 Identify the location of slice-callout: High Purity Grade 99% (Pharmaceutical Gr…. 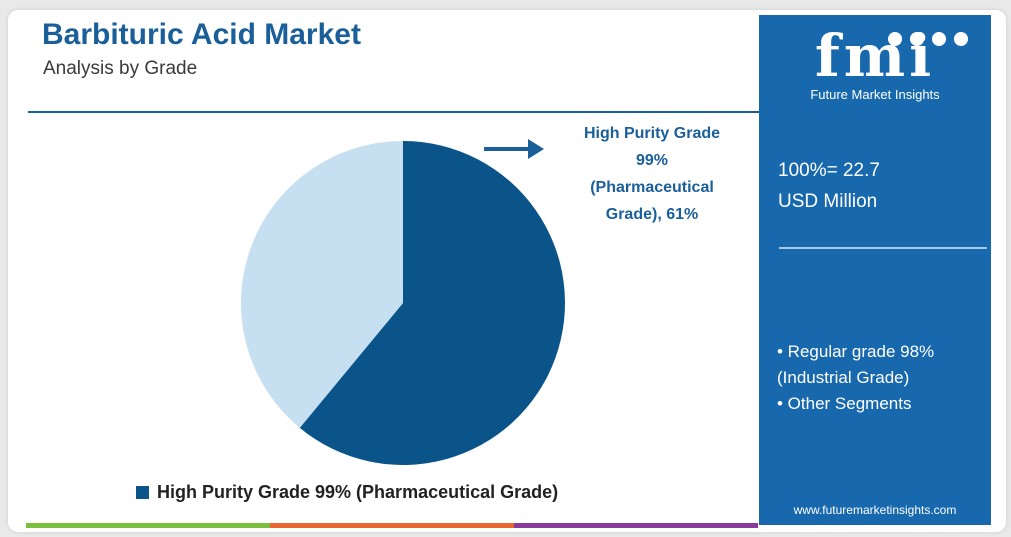
(652, 174).